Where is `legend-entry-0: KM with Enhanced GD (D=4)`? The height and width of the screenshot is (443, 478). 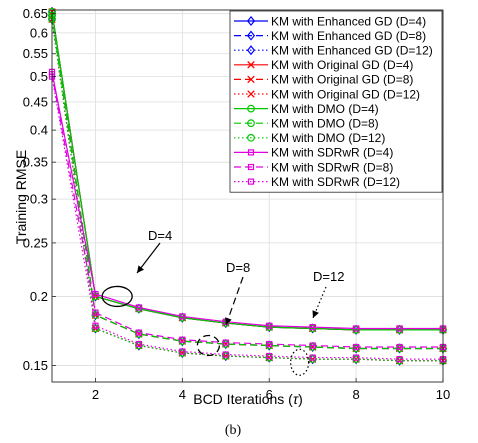 legend-entry-0: KM with Enhanced GD (D=4) is located at coordinates (330, 21).